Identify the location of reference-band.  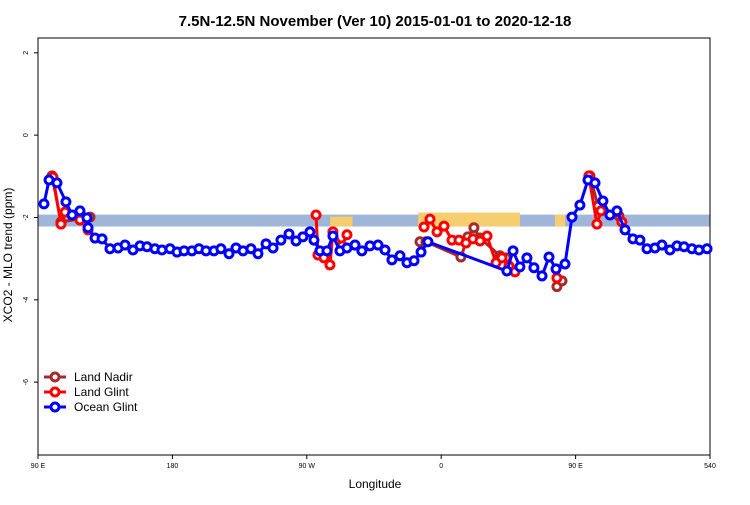
(374, 220).